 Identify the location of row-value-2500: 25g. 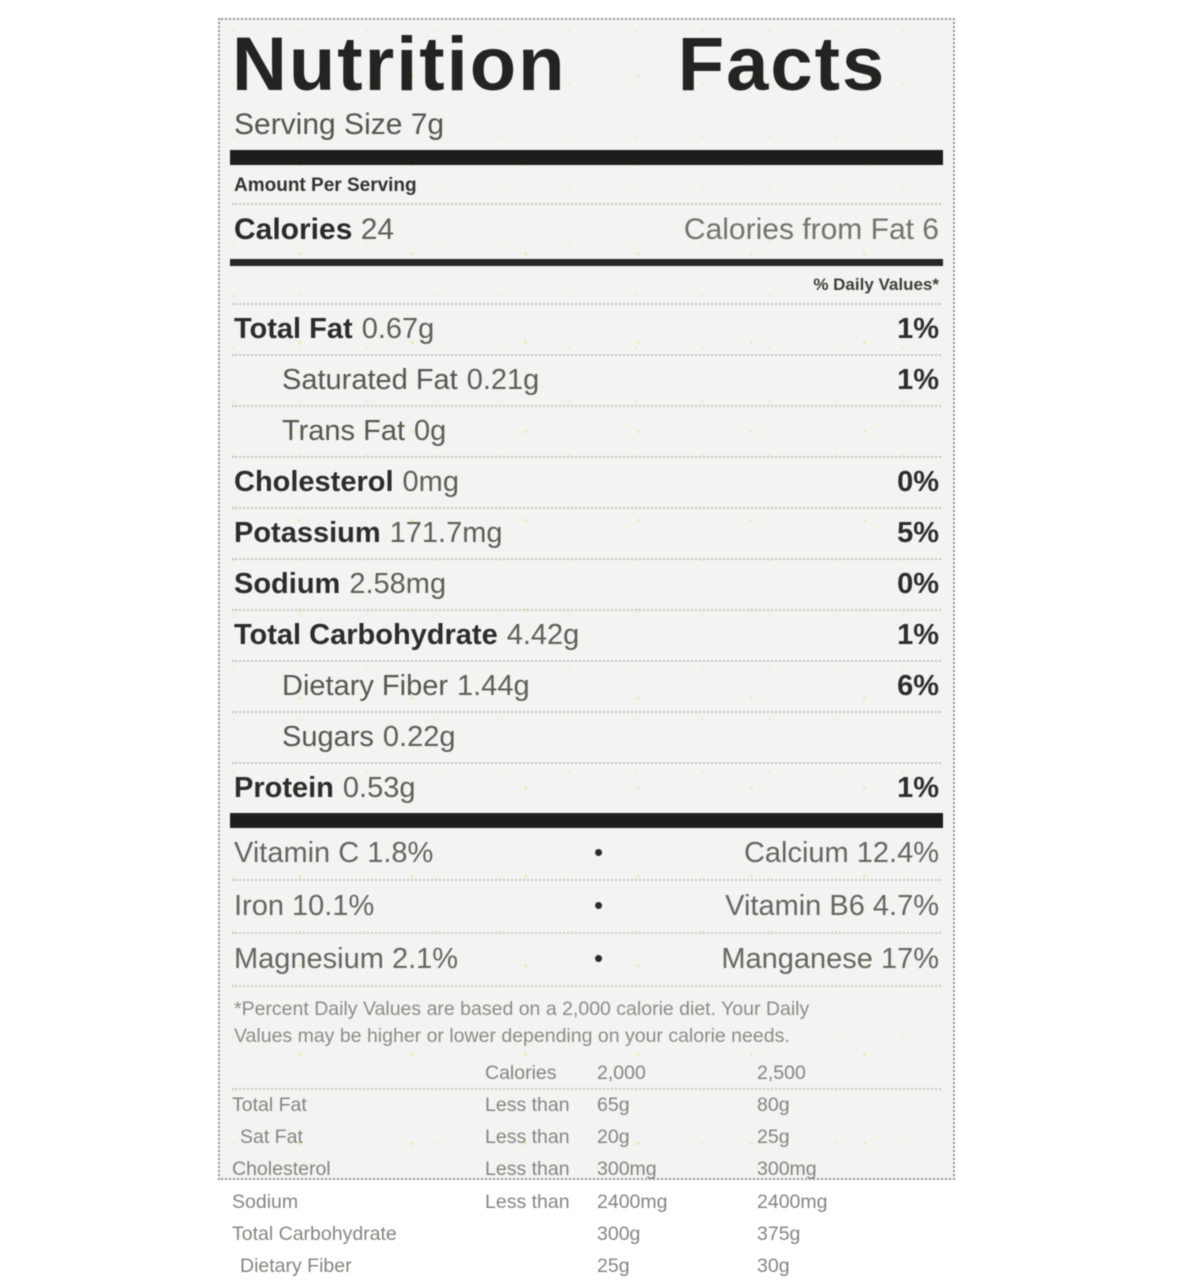
(773, 1136).